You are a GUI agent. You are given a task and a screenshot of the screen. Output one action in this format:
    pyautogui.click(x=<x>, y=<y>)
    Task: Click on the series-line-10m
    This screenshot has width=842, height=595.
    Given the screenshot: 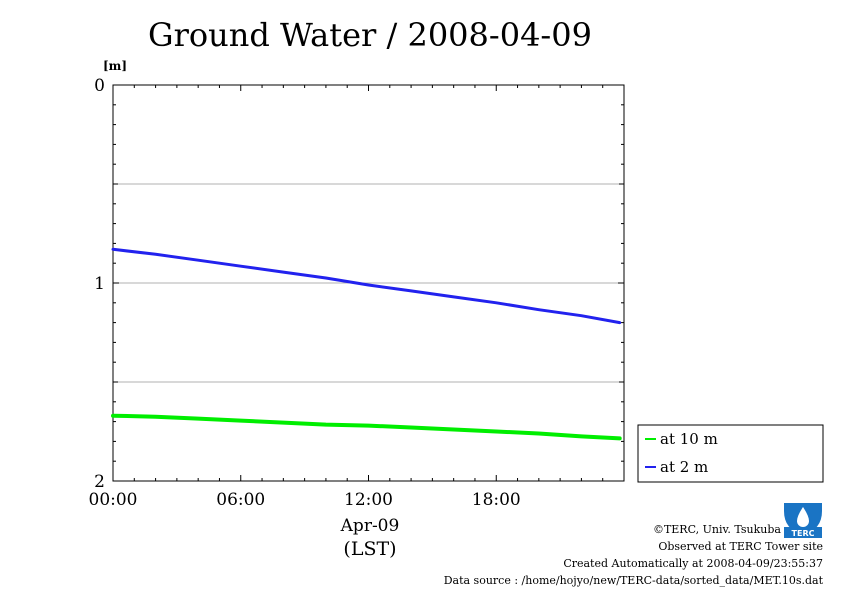 What is the action you would take?
    pyautogui.click(x=366, y=427)
    